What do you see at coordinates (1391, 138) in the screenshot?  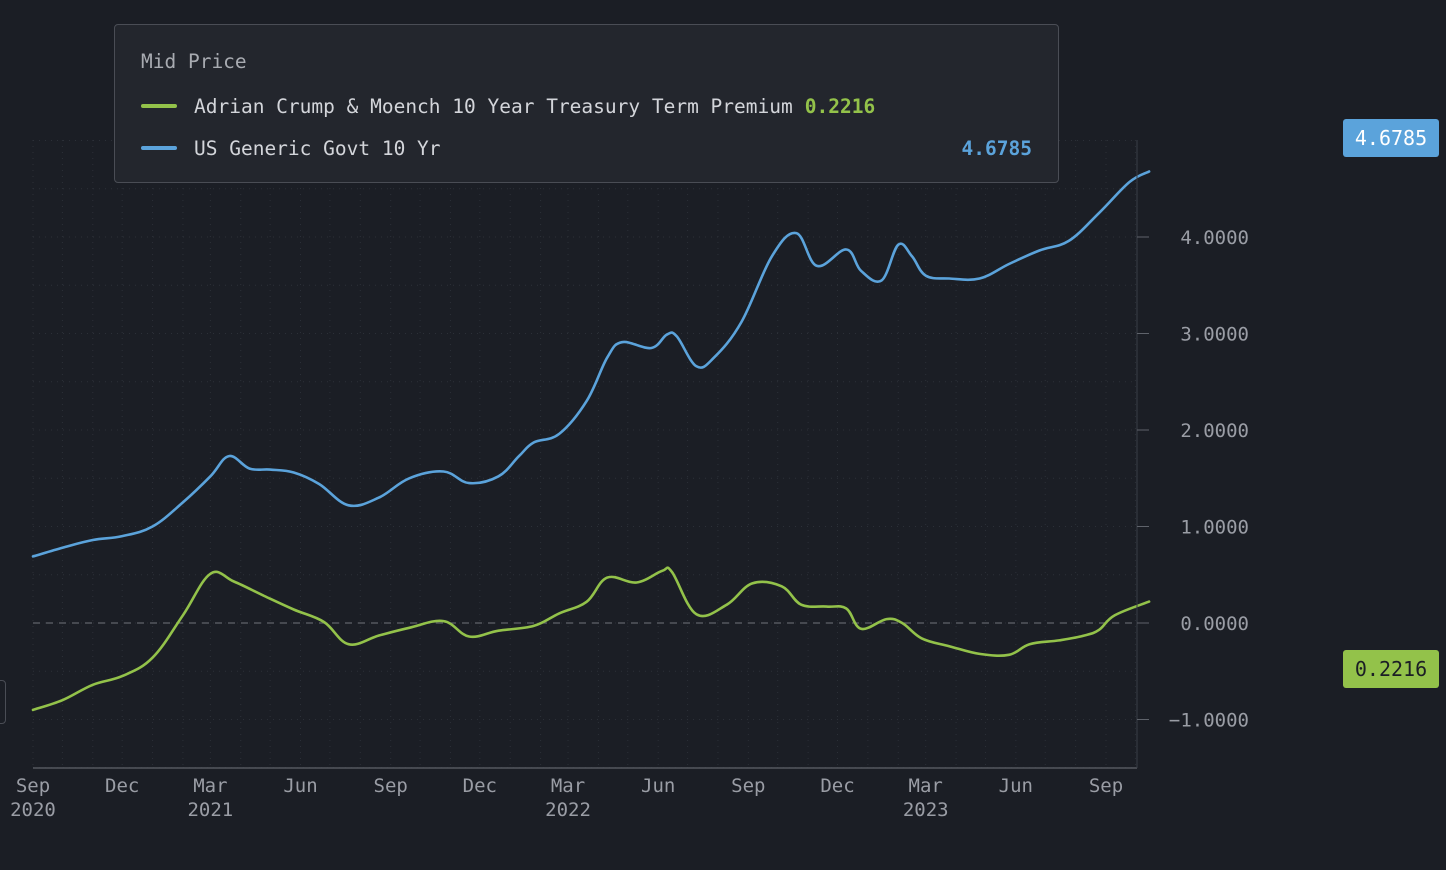 I see `last-value-tag-govt-10yr: 4.6785` at bounding box center [1391, 138].